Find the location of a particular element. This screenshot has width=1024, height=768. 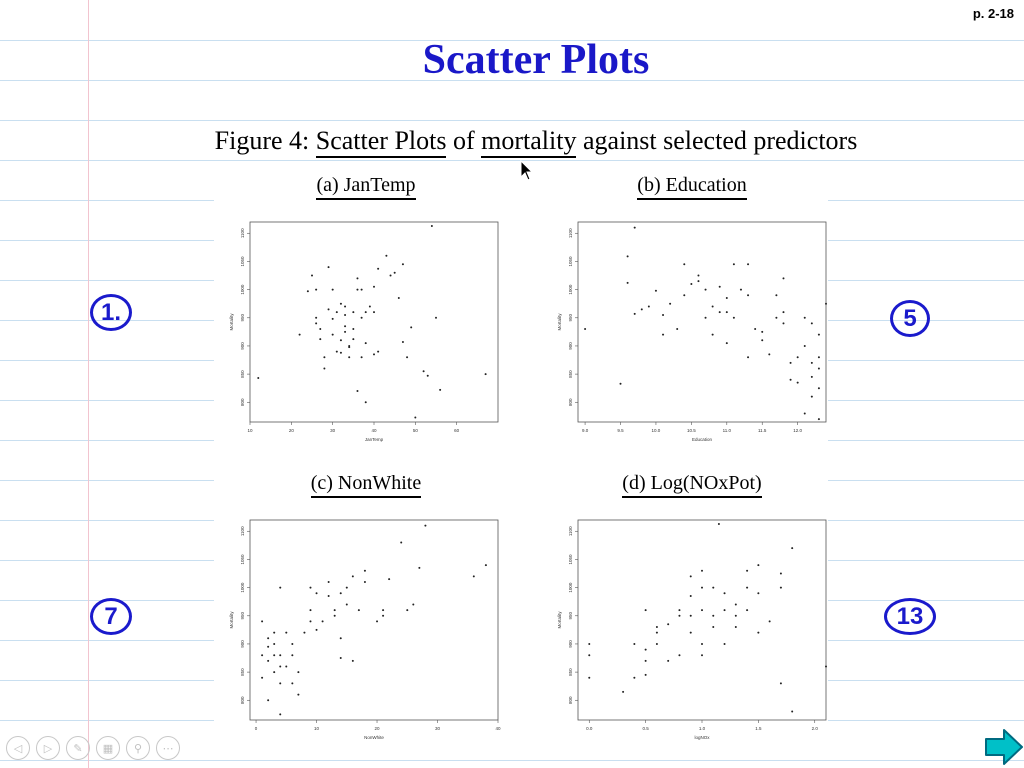

x-tick-label: 11.5 is located at coordinates (762, 430).